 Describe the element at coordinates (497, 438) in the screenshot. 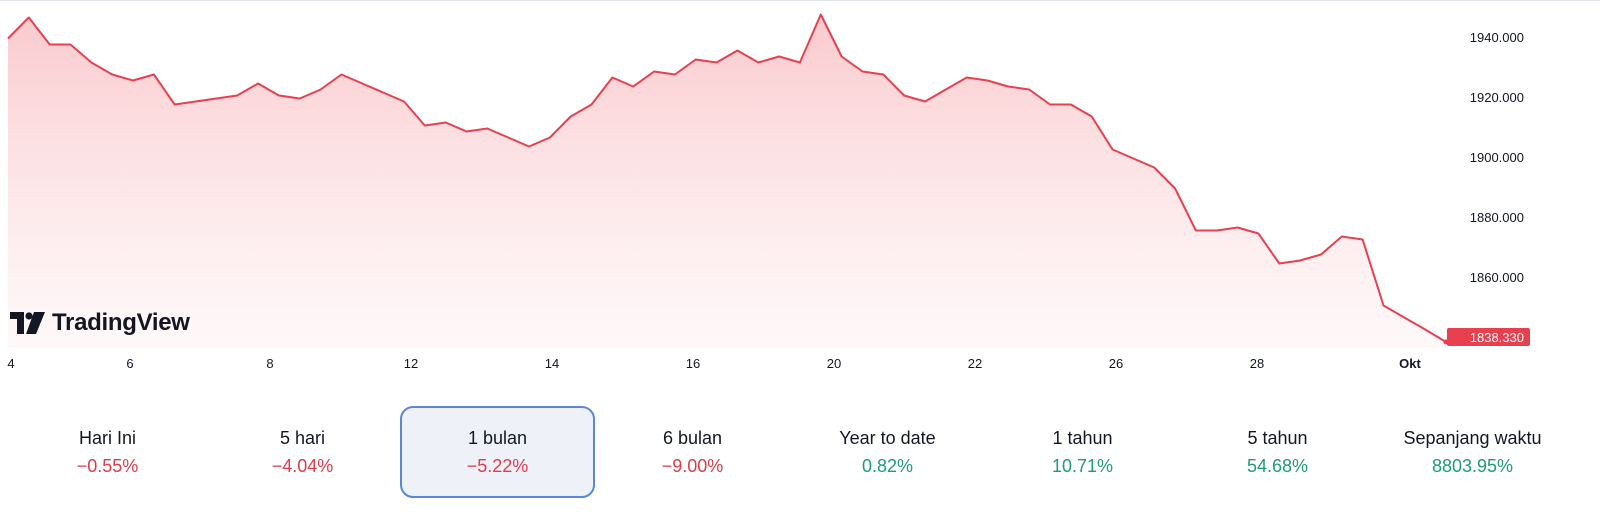

I see `period-label: 1 bulan` at that location.